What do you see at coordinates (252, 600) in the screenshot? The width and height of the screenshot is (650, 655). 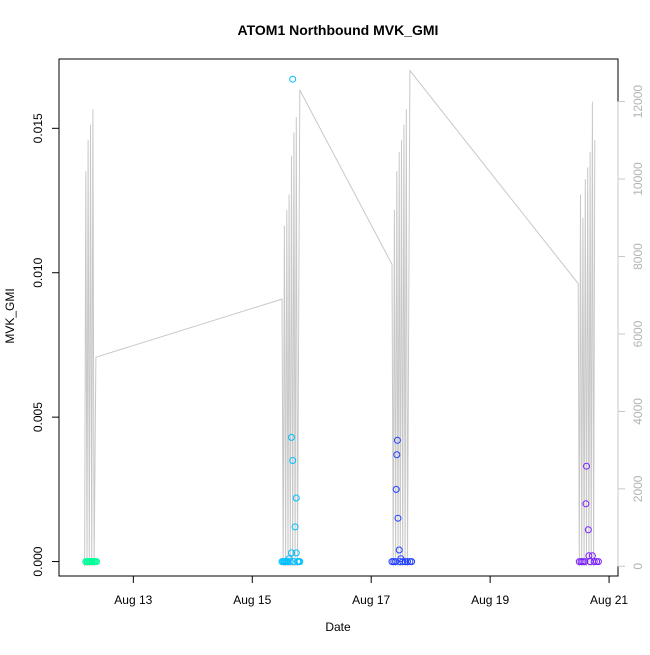 I see `x-tick-label: Aug 15` at bounding box center [252, 600].